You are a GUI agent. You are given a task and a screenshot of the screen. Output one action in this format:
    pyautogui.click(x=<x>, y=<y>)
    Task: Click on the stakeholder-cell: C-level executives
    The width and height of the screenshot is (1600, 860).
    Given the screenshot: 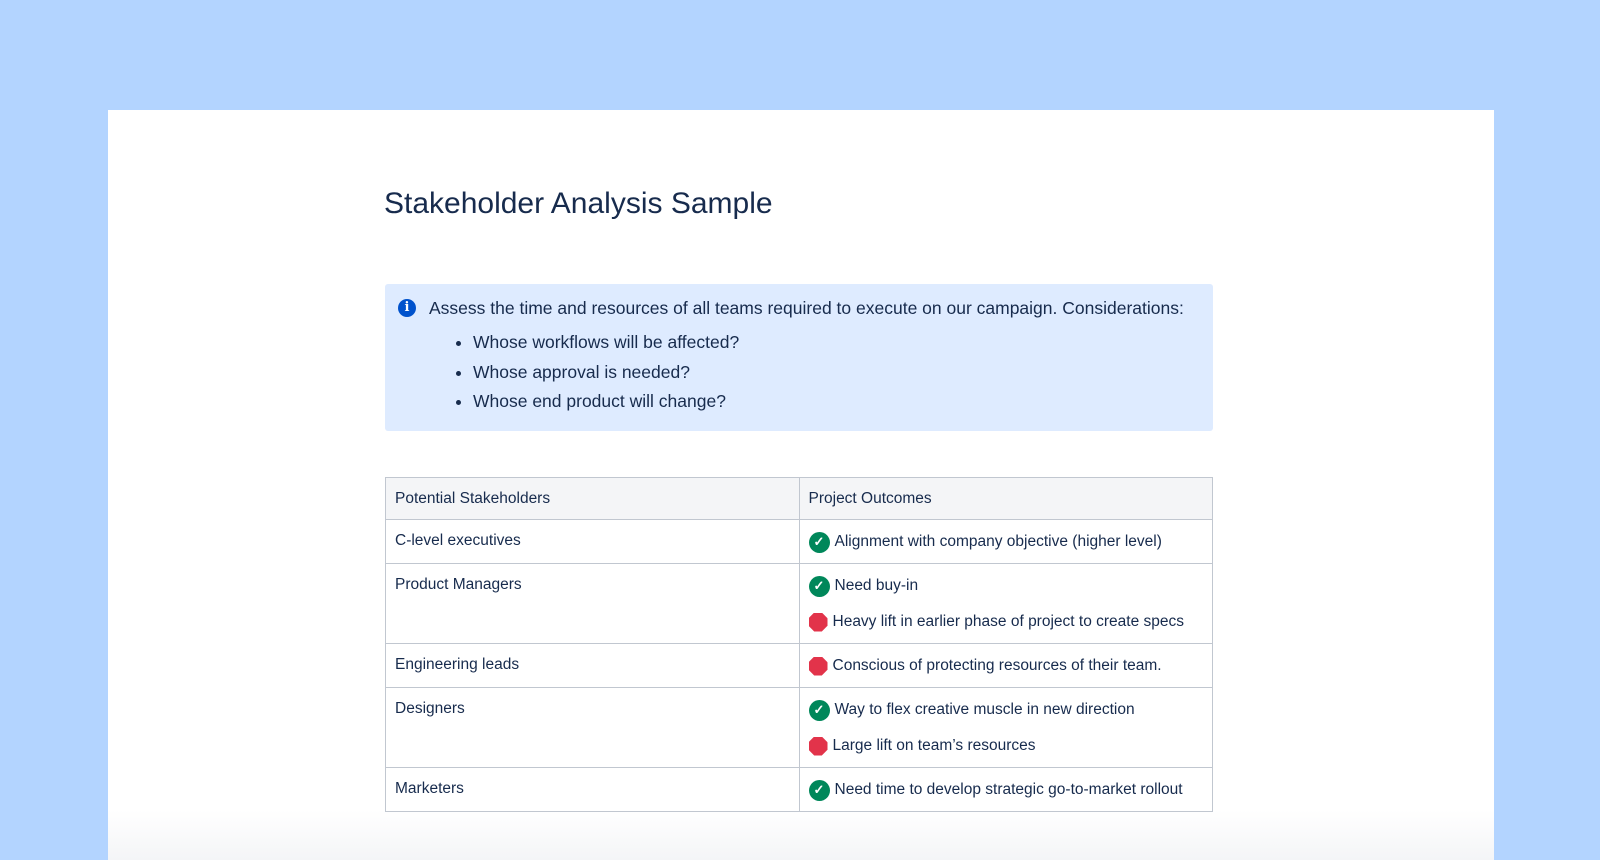 What is the action you would take?
    pyautogui.click(x=592, y=541)
    